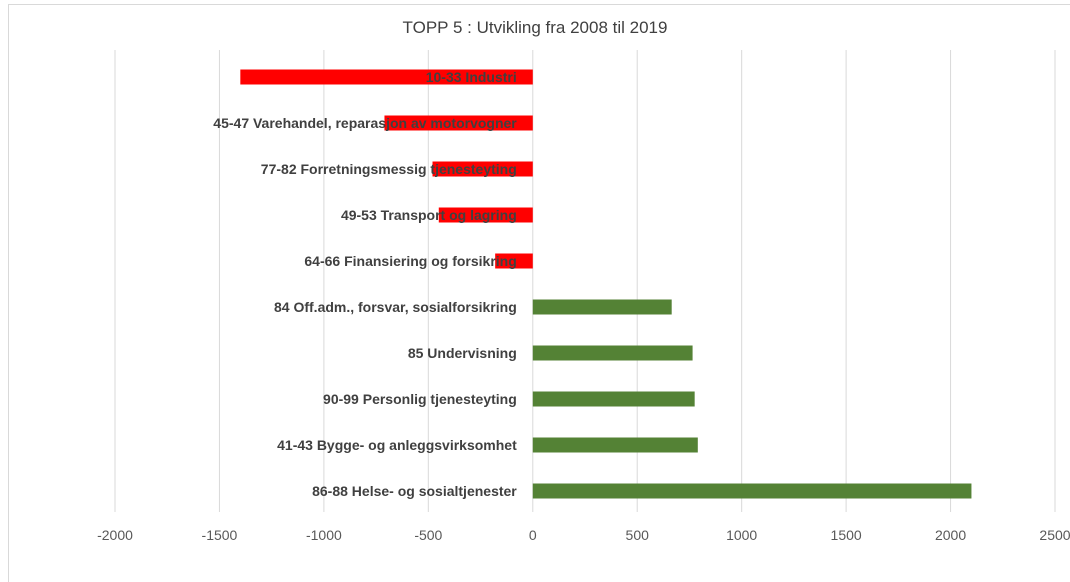 This screenshot has height=582, width=1070. I want to click on category-label: 85 Undervisning, so click(462, 353).